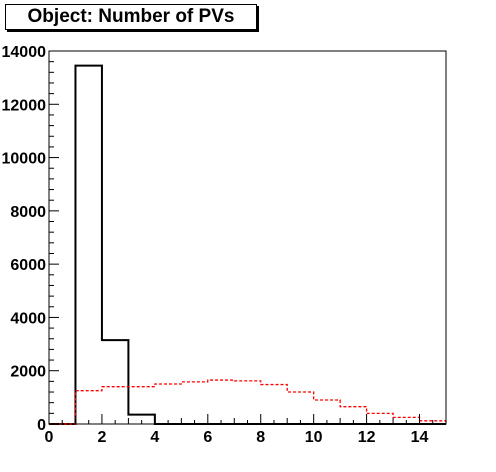 This screenshot has height=472, width=496. What do you see at coordinates (131, 17) in the screenshot?
I see `chart-title: Object: Number of PVs` at bounding box center [131, 17].